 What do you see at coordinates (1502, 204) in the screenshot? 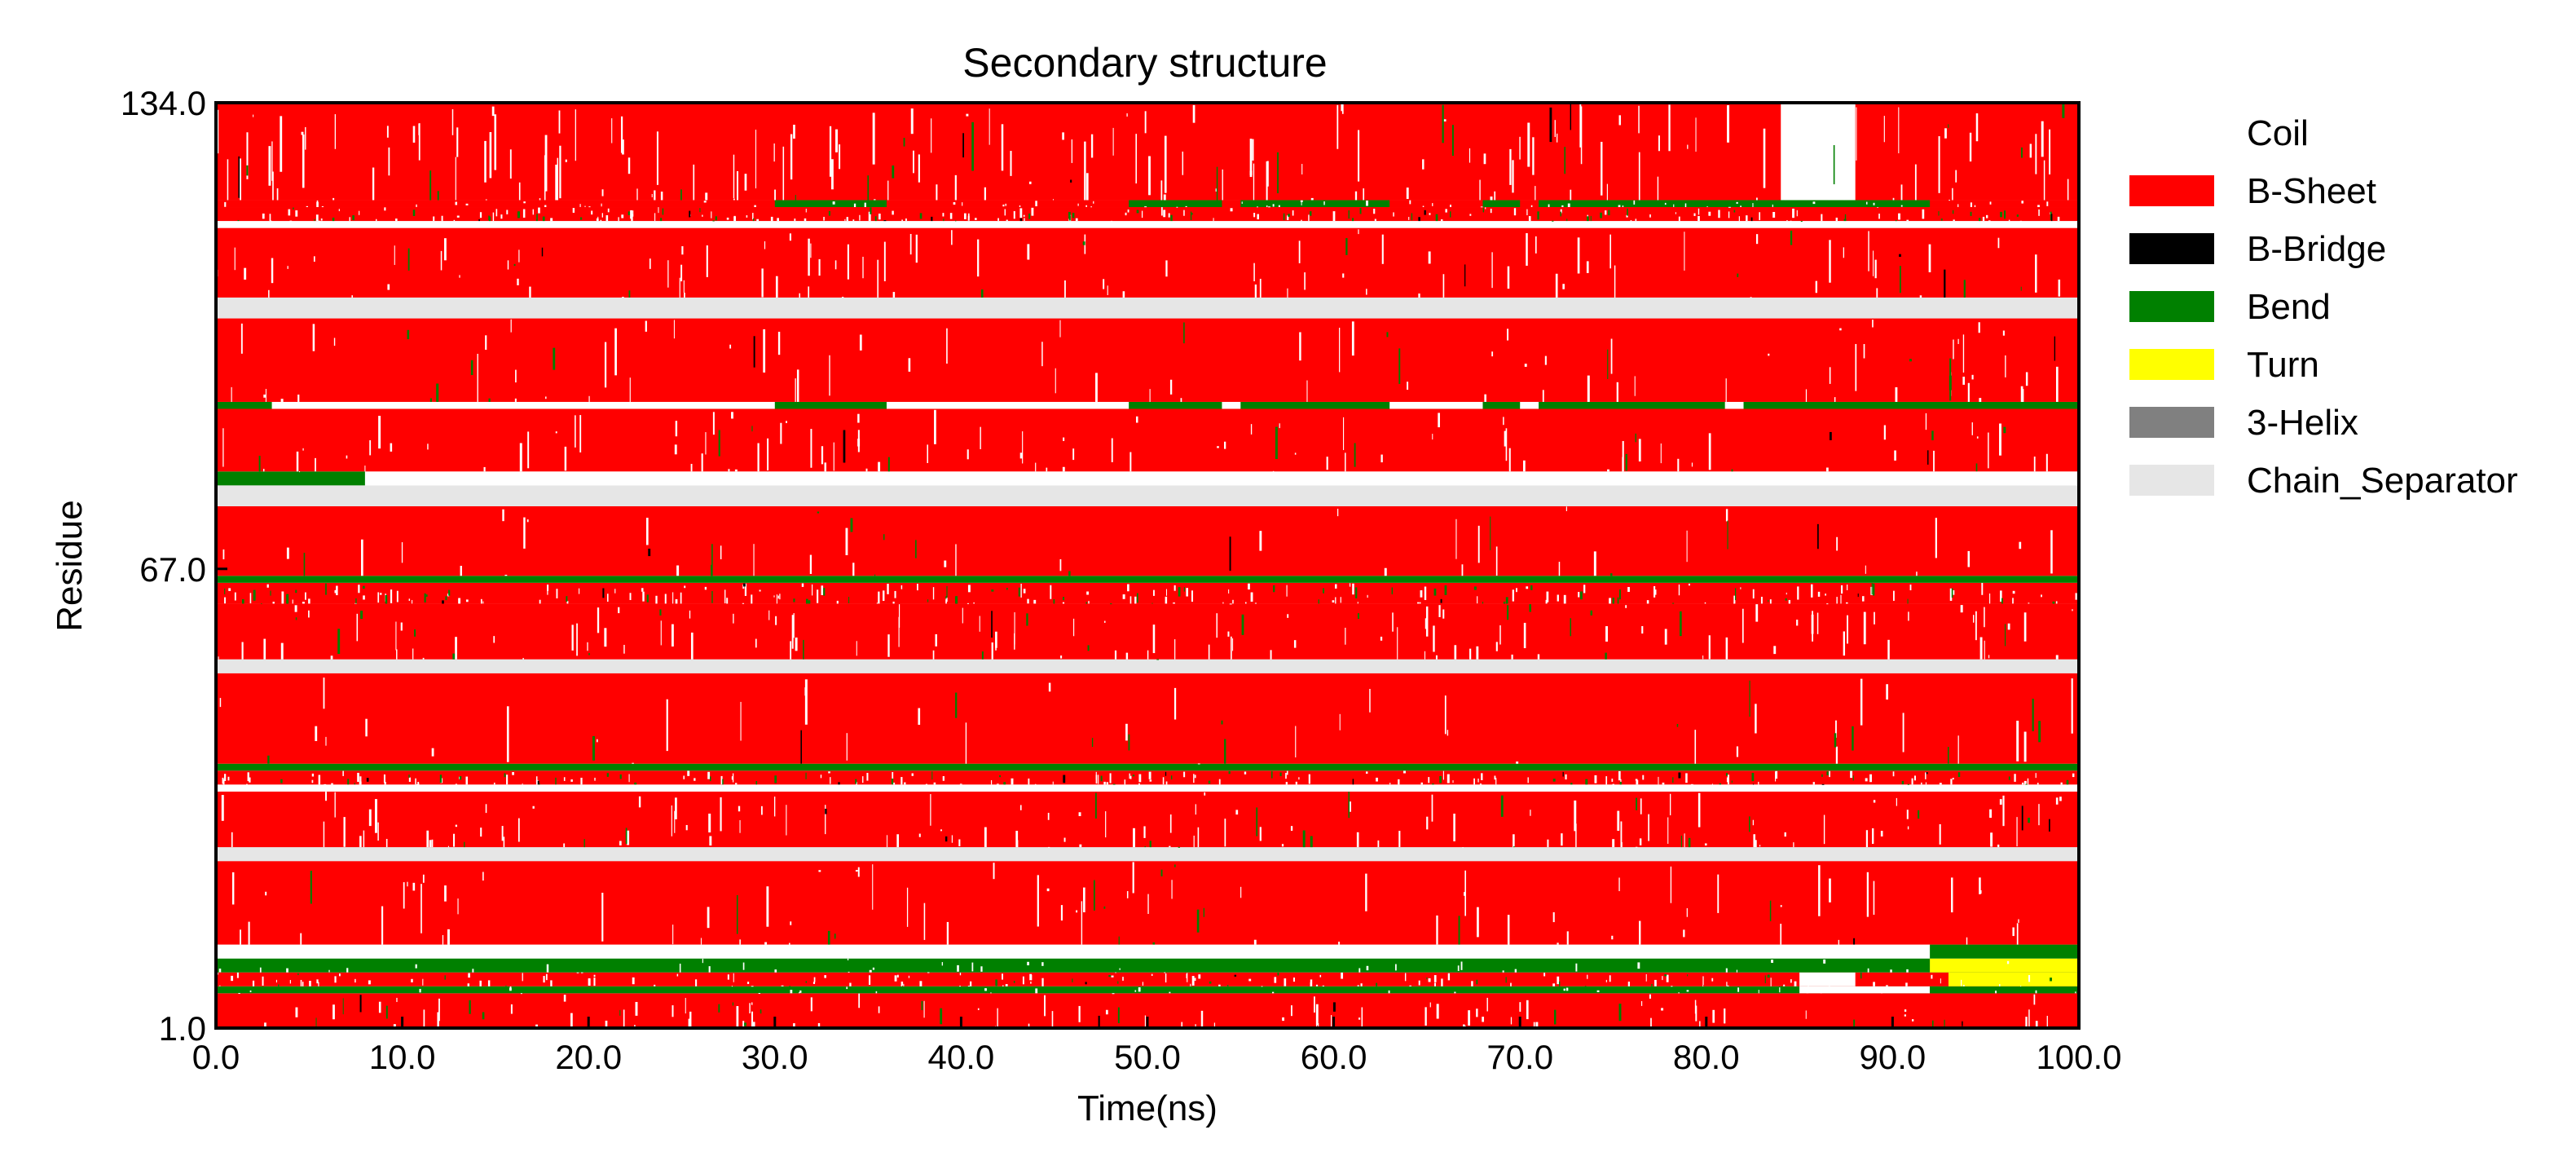
I see `band-segment` at bounding box center [1502, 204].